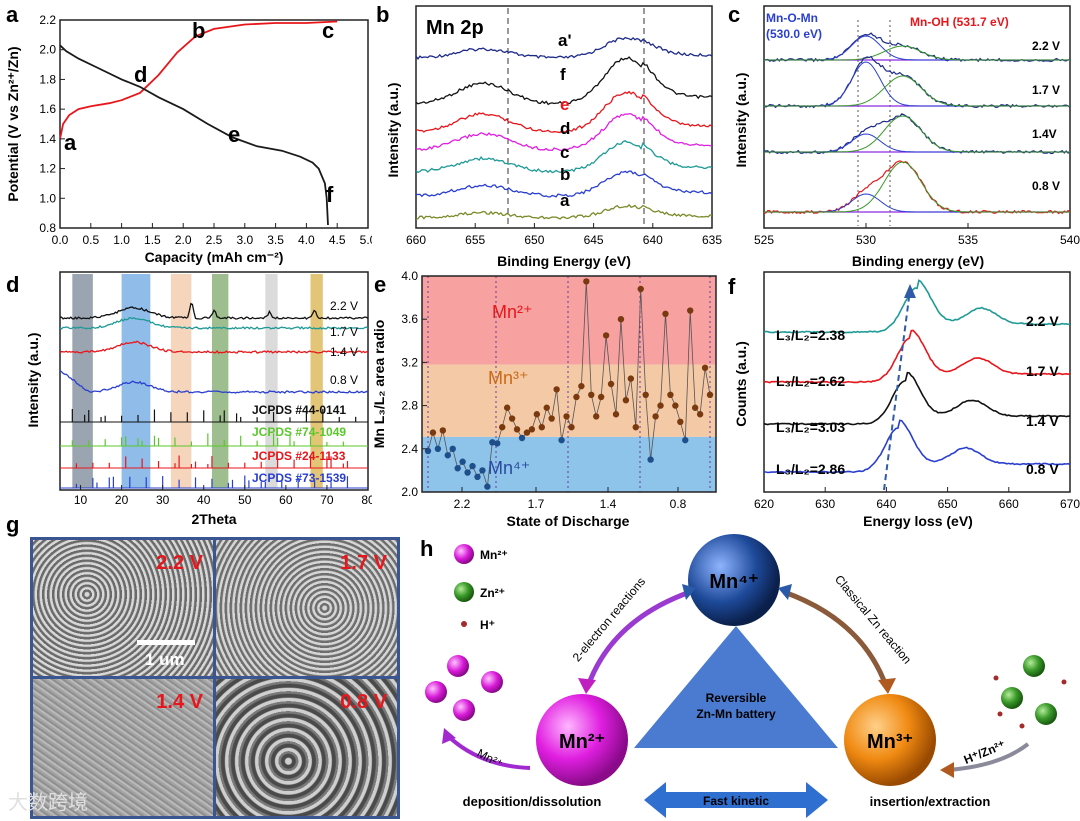  I want to click on highlight-band, so click(136, 381).